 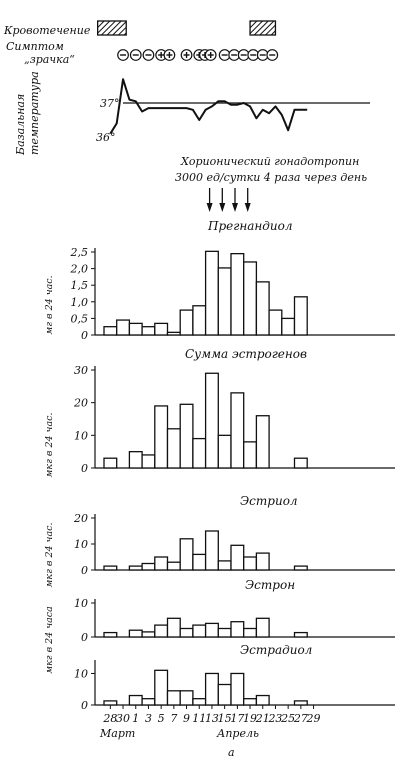 What do you see at coordinates (198, 55) in the screenshot?
I see `pupil-symptom-signs` at bounding box center [198, 55].